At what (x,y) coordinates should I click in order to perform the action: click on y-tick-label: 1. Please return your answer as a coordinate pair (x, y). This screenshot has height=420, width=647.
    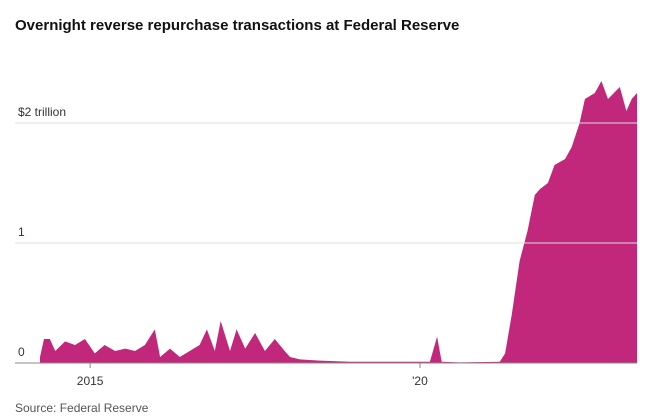
    Looking at the image, I should click on (21, 232).